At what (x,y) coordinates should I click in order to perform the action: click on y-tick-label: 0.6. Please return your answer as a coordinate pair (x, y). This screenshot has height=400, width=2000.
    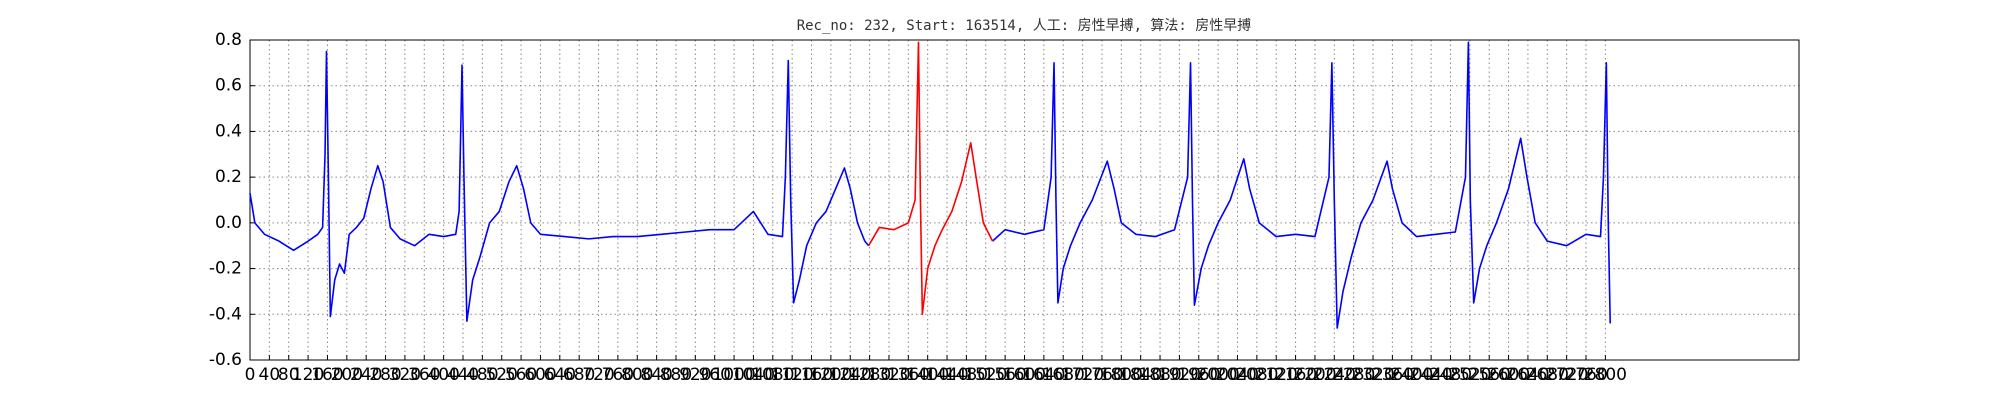
    Looking at the image, I should click on (228, 86).